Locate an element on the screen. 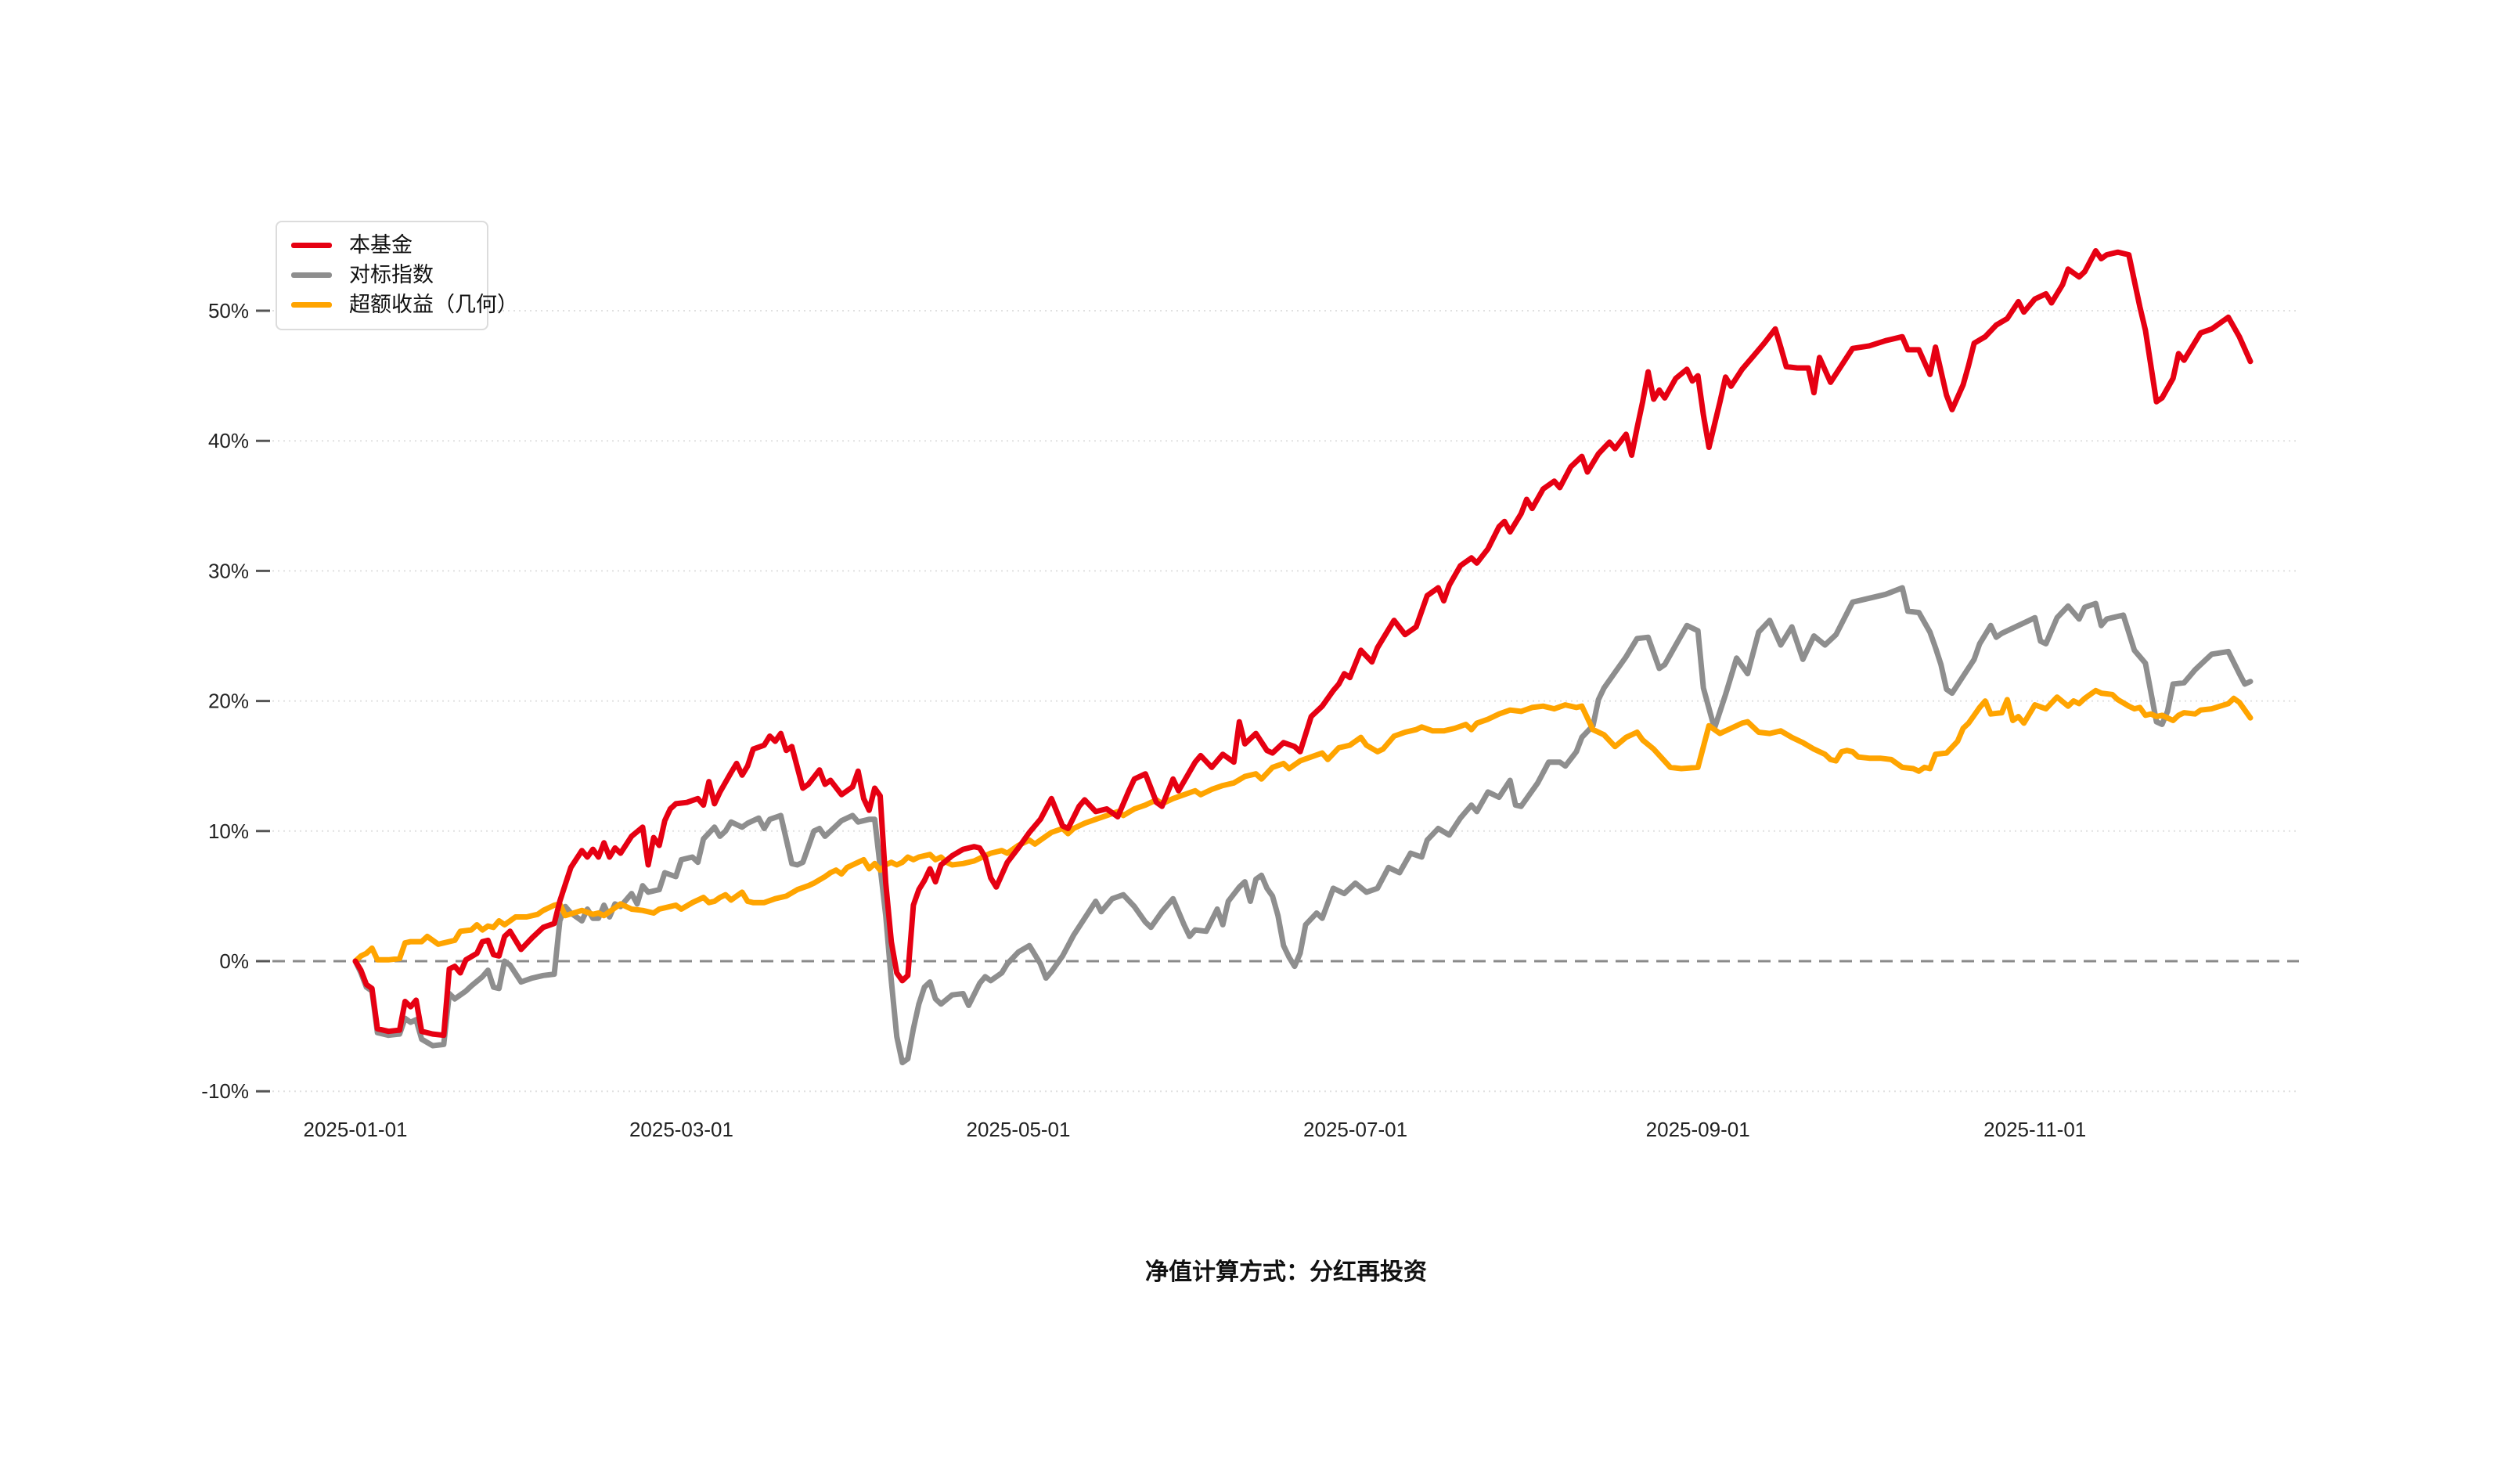 Image resolution: width=2504 pixels, height=1484 pixels. y-axis-label: 40% is located at coordinates (228, 440).